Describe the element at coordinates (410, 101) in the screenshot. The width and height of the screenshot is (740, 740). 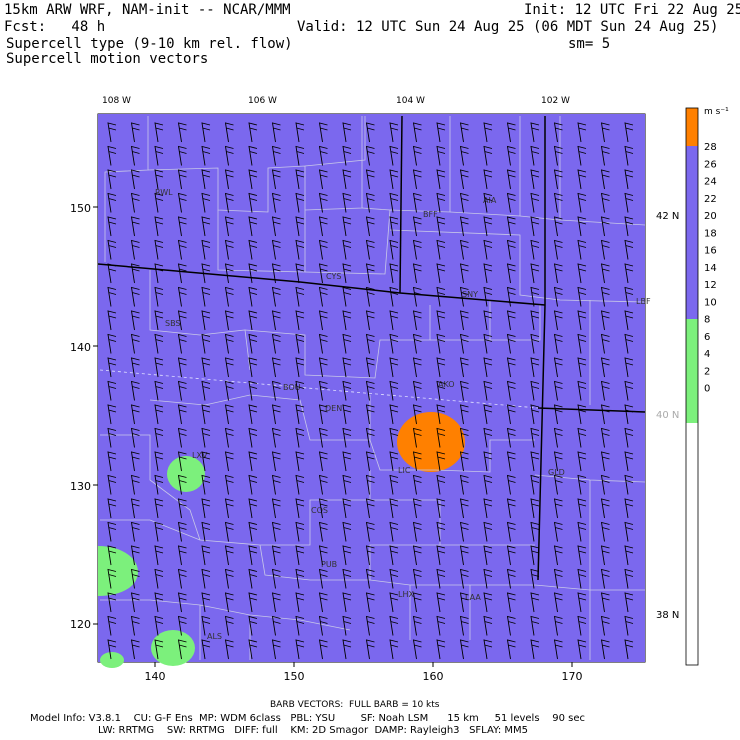
I see `lon-label: 104 W` at that location.